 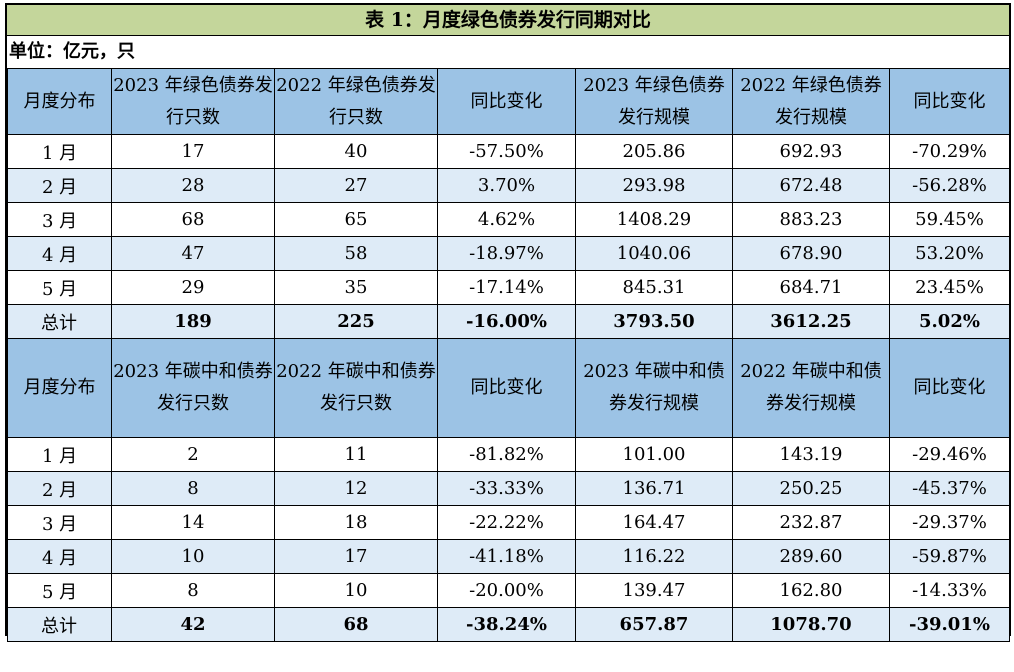 I want to click on table-cell: 692.93, so click(x=811, y=151).